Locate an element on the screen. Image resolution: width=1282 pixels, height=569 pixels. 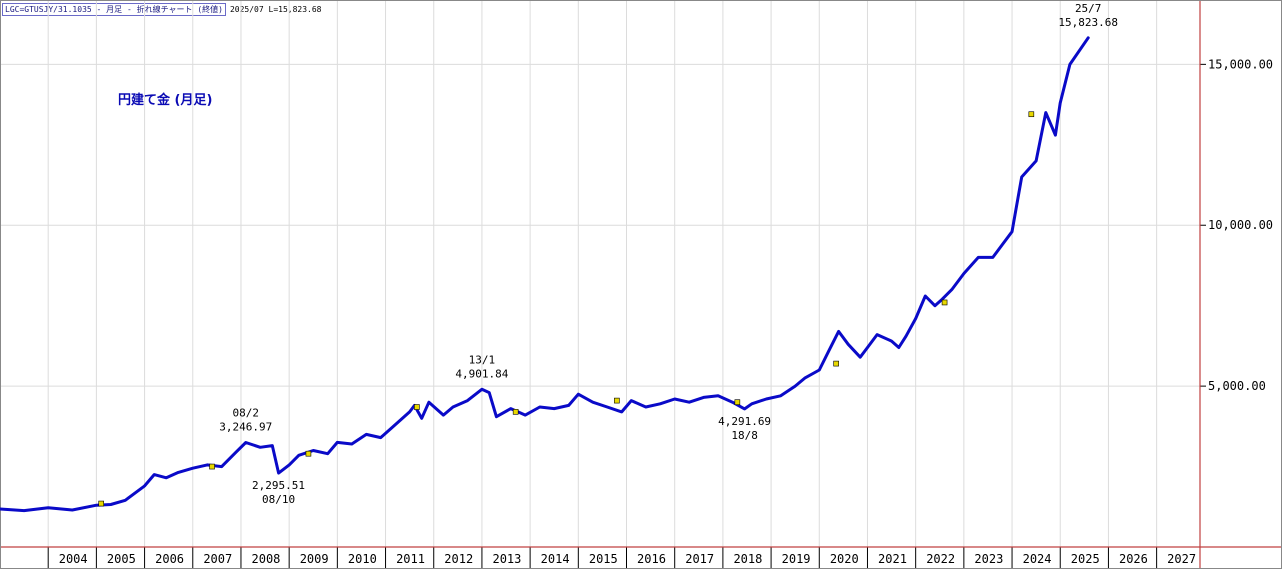
x-tick-label: 2012 is located at coordinates (458, 559).